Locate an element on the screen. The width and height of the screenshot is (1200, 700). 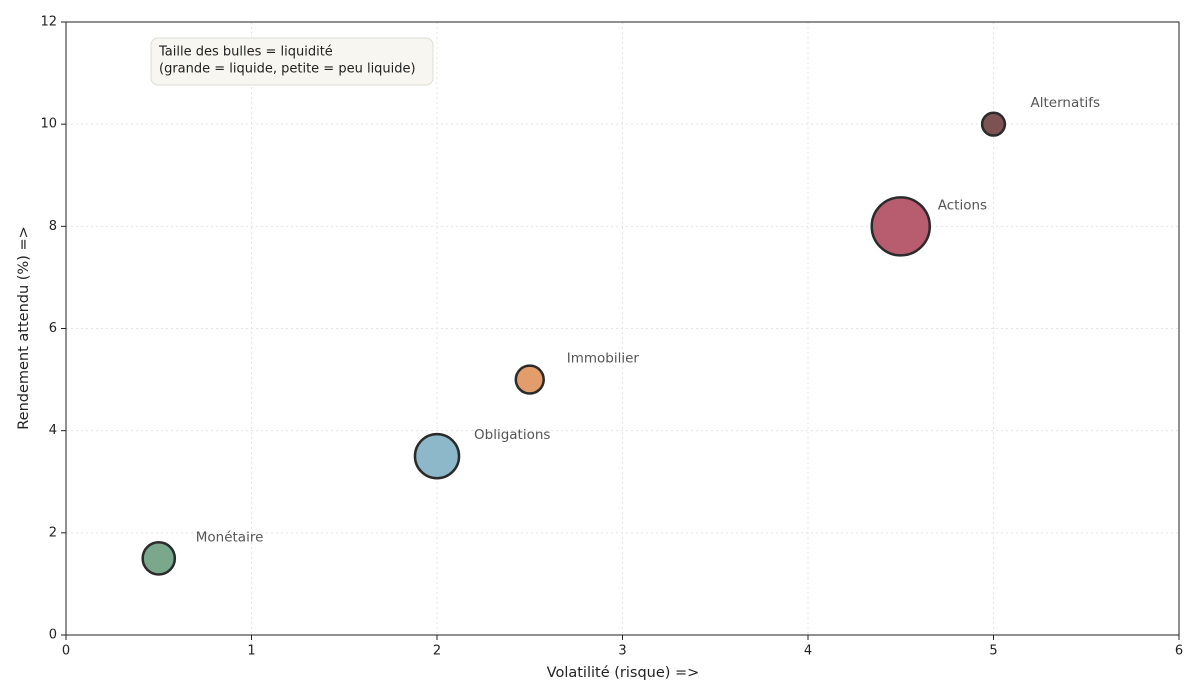
y-tick-label: 2 is located at coordinates (53, 532).